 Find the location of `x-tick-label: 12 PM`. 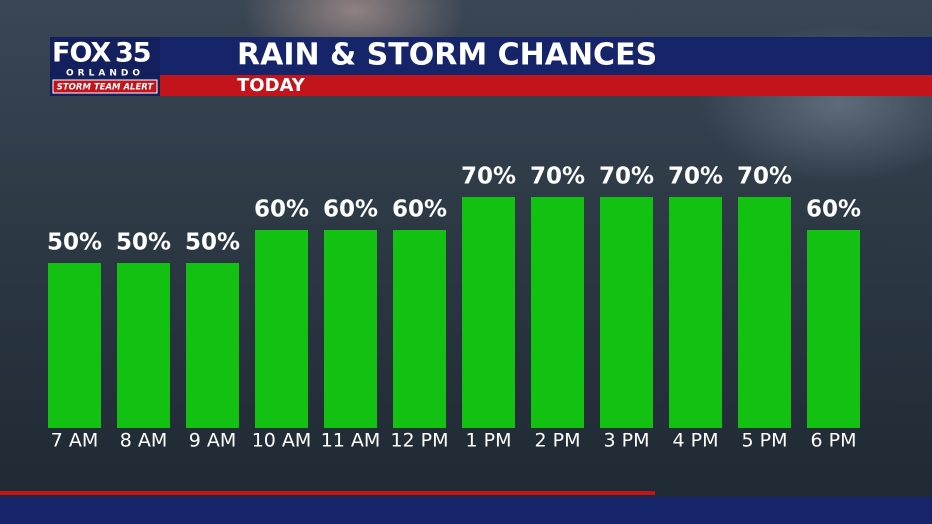

x-tick-label: 12 PM is located at coordinates (419, 441).